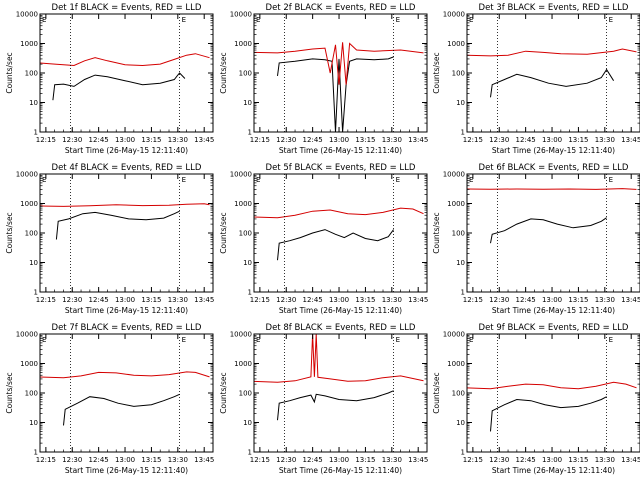 The image size is (640, 480). I want to click on panel-title: Det 6f BLACK = Events, RED = LLD, so click(554, 168).